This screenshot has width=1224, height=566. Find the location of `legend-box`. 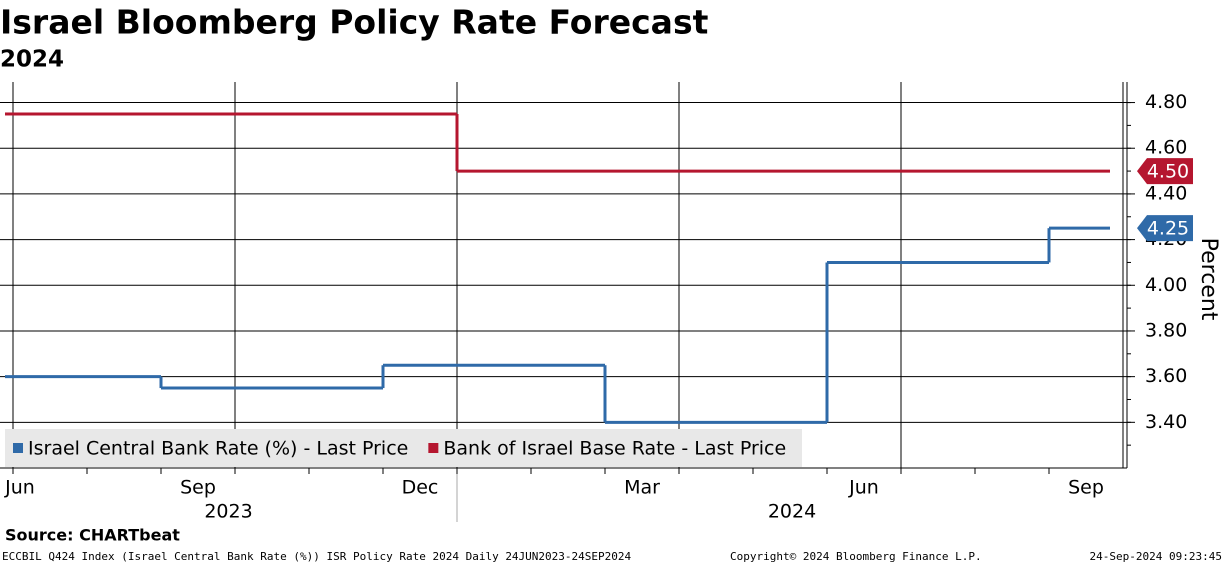

legend-box is located at coordinates (403, 448).